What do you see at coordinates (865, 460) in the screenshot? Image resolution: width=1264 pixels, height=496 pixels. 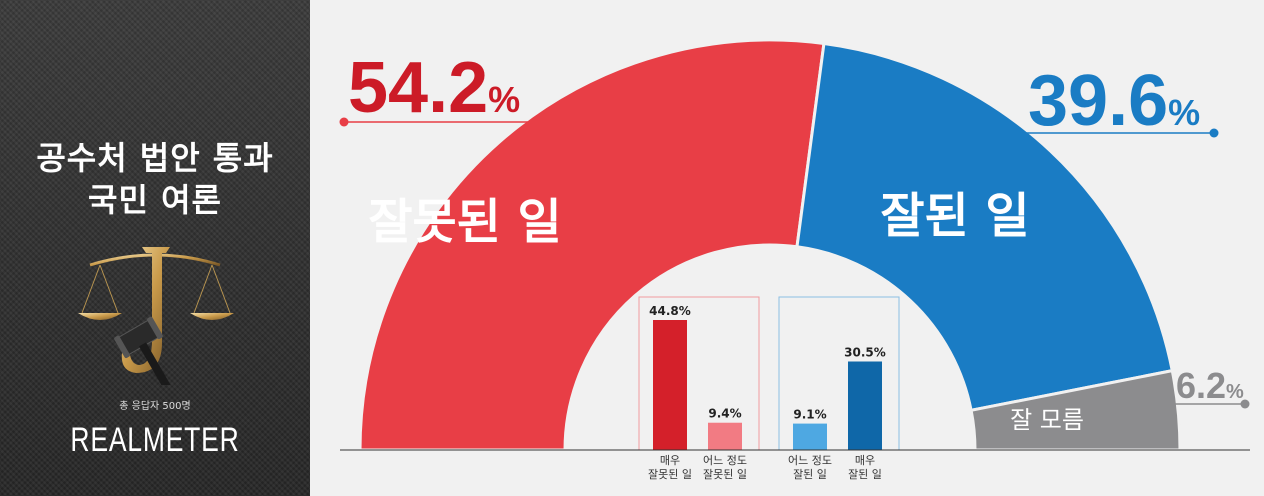 I see `bar-category-label-4-line-1: 매우` at bounding box center [865, 460].